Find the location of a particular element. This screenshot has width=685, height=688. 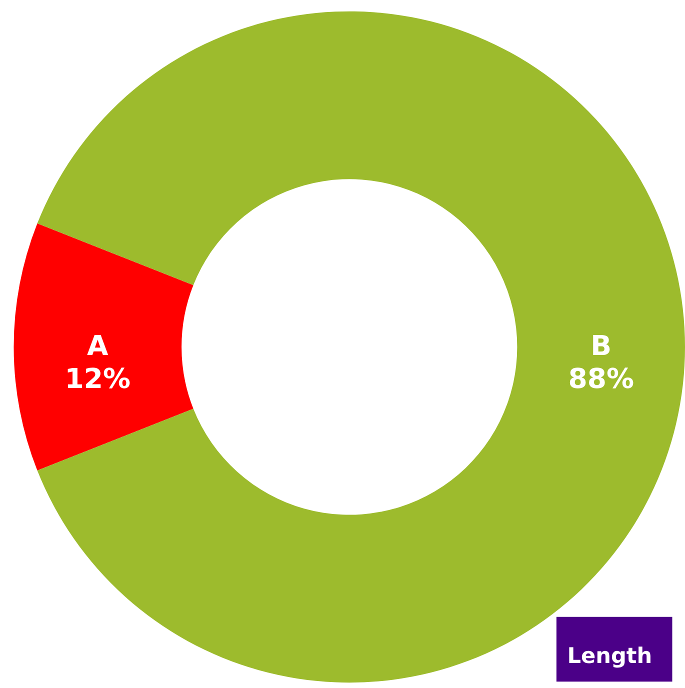

data-label: 12% is located at coordinates (97, 380).